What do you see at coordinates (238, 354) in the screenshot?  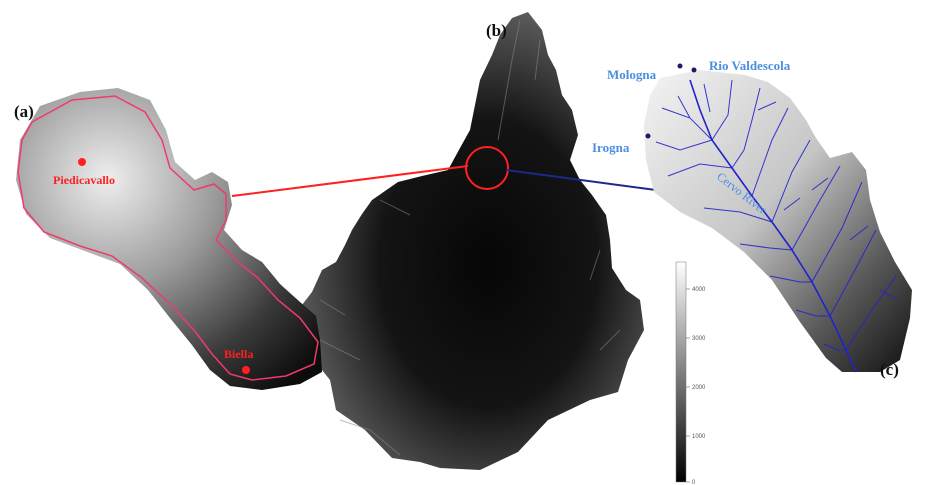 I see `town-label-biella: Biella` at bounding box center [238, 354].